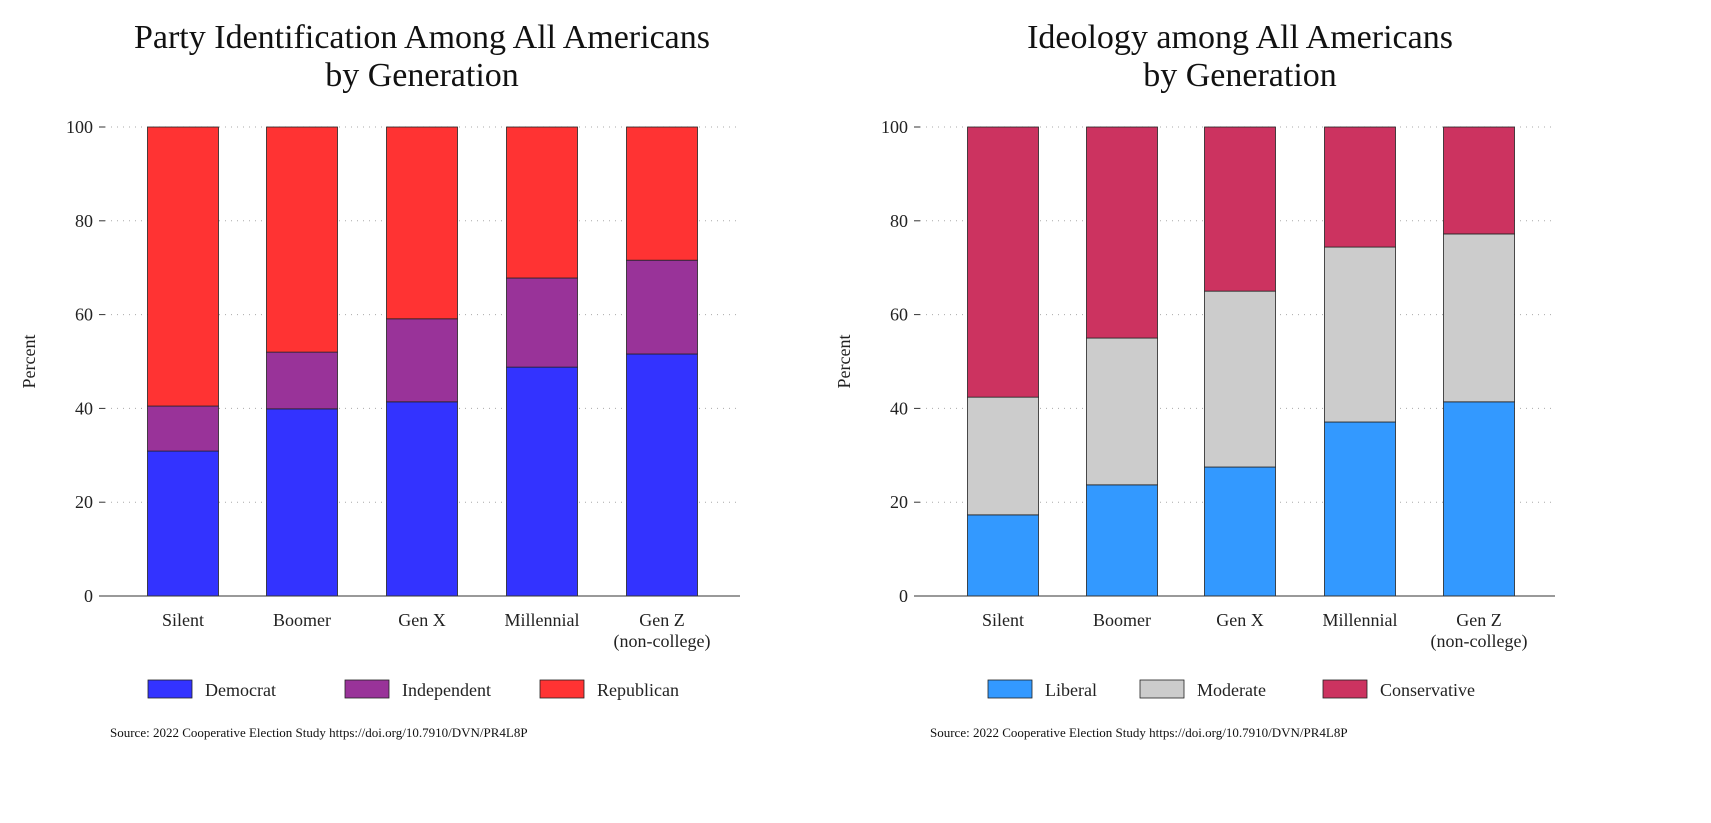 This screenshot has height=823, width=1711. Describe the element at coordinates (422, 223) in the screenshot. I see `bar-republican-gen-x` at that location.